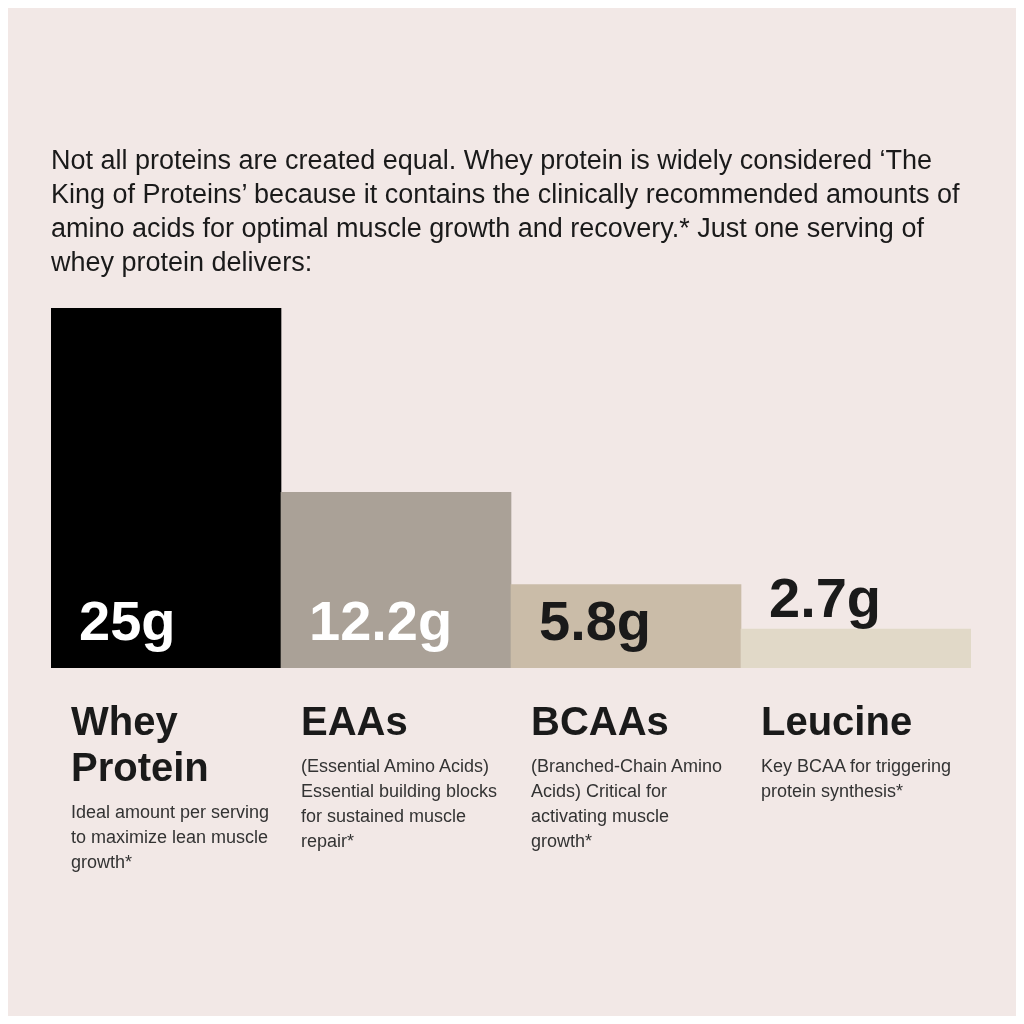 Image resolution: width=1024 pixels, height=1024 pixels. Describe the element at coordinates (627, 804) in the screenshot. I see `text: (Branched-Chain Amino Acids) Critical for activating muscle growth*` at that location.